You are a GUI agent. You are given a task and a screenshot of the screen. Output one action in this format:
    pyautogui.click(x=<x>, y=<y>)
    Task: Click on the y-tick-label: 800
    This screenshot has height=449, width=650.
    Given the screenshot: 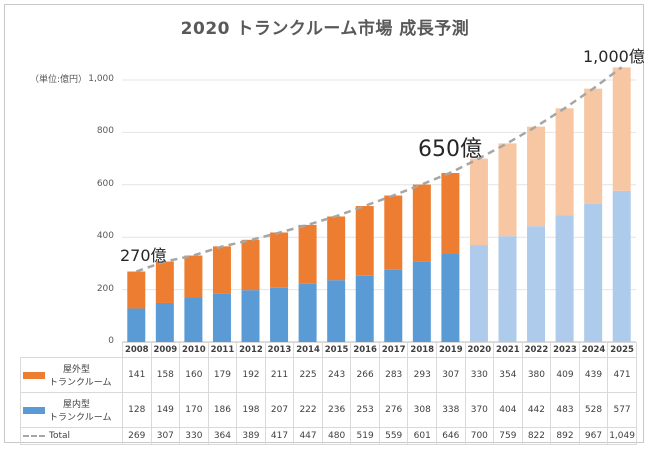 What is the action you would take?
    pyautogui.click(x=105, y=131)
    